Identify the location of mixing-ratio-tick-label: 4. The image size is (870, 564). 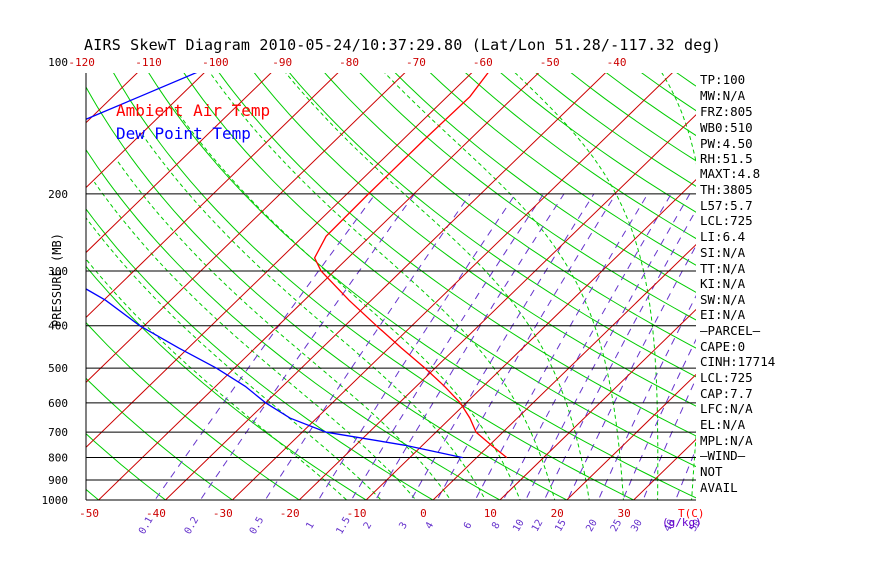
(430, 525).